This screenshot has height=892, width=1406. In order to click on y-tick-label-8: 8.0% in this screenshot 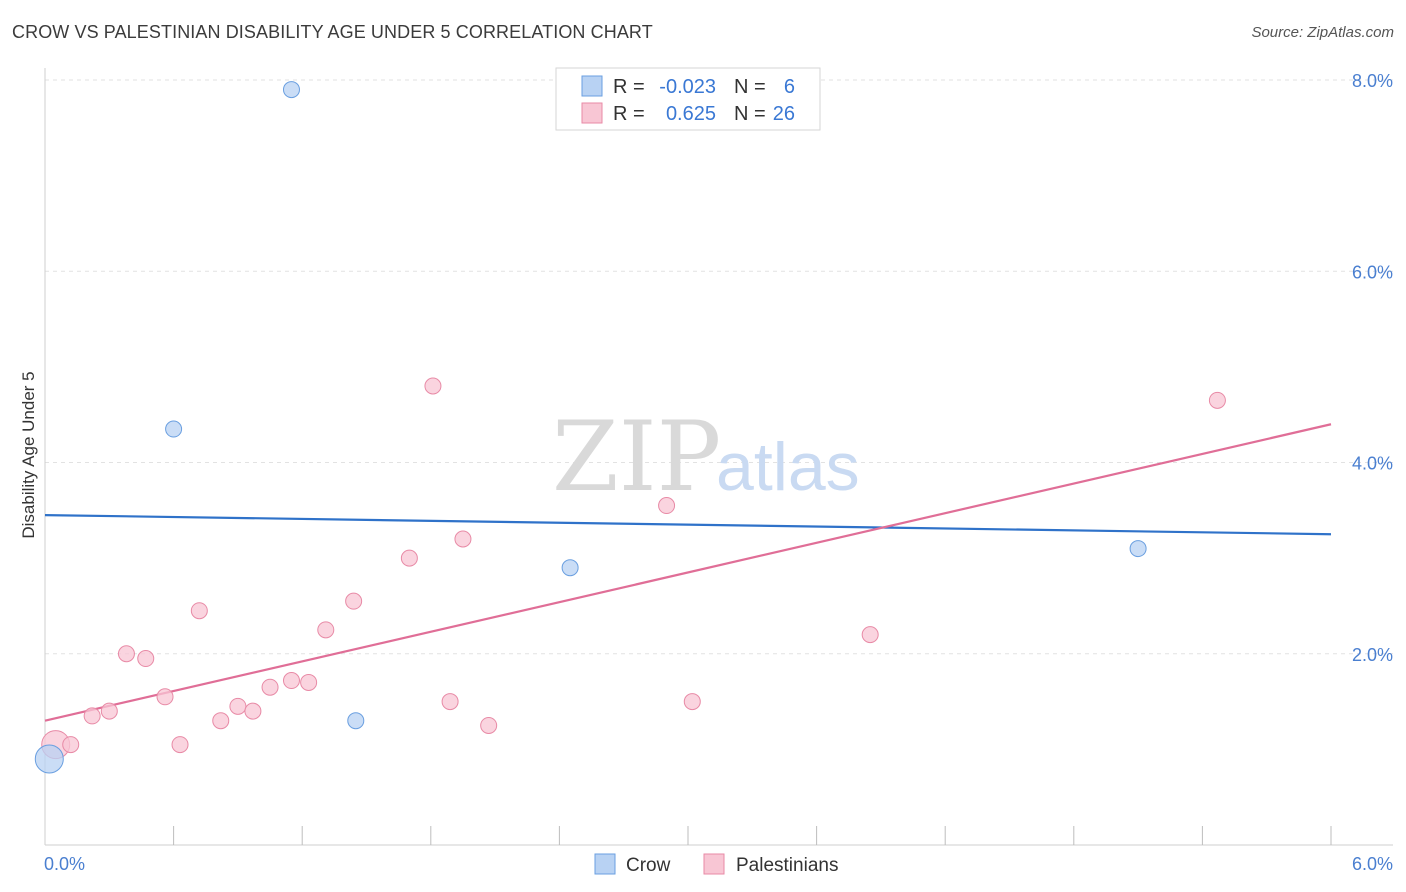, I will do `click(1372, 81)`.